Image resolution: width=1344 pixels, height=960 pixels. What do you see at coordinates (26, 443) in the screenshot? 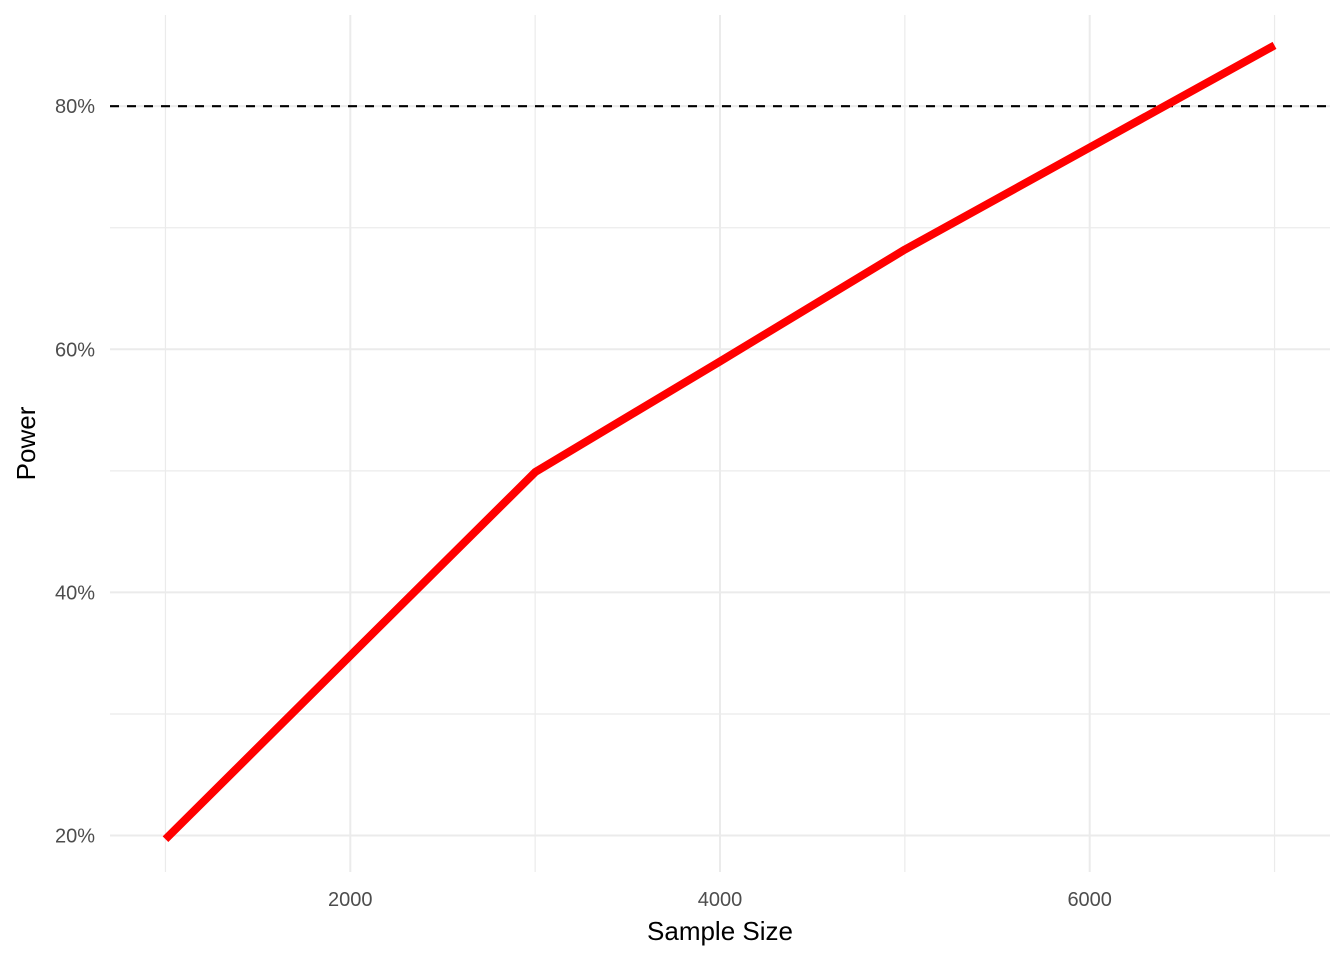
I see `y-axis-title: Power` at bounding box center [26, 443].